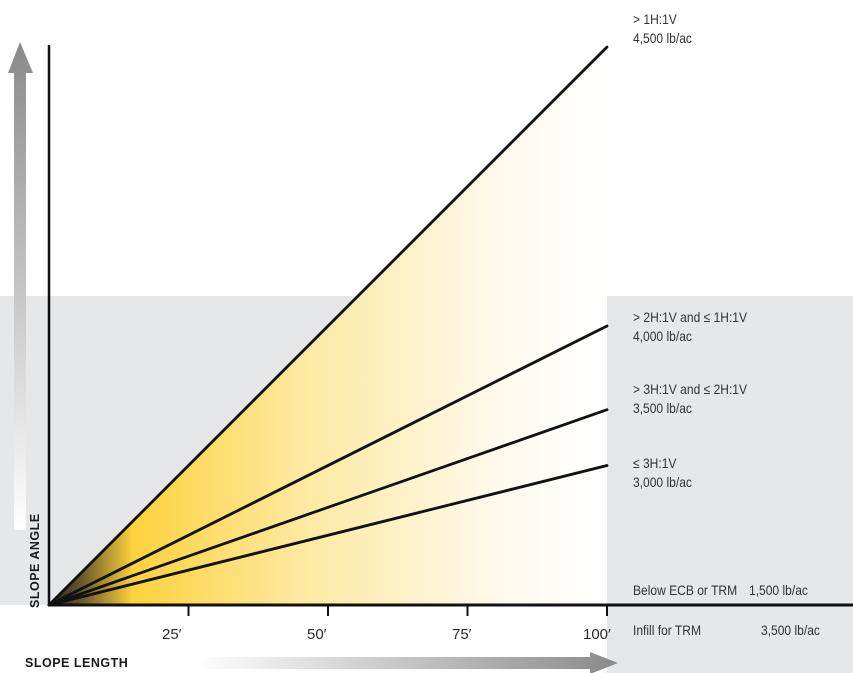 The width and height of the screenshot is (853, 673). I want to click on legend-row-2-label: Infill for TRM, so click(667, 630).